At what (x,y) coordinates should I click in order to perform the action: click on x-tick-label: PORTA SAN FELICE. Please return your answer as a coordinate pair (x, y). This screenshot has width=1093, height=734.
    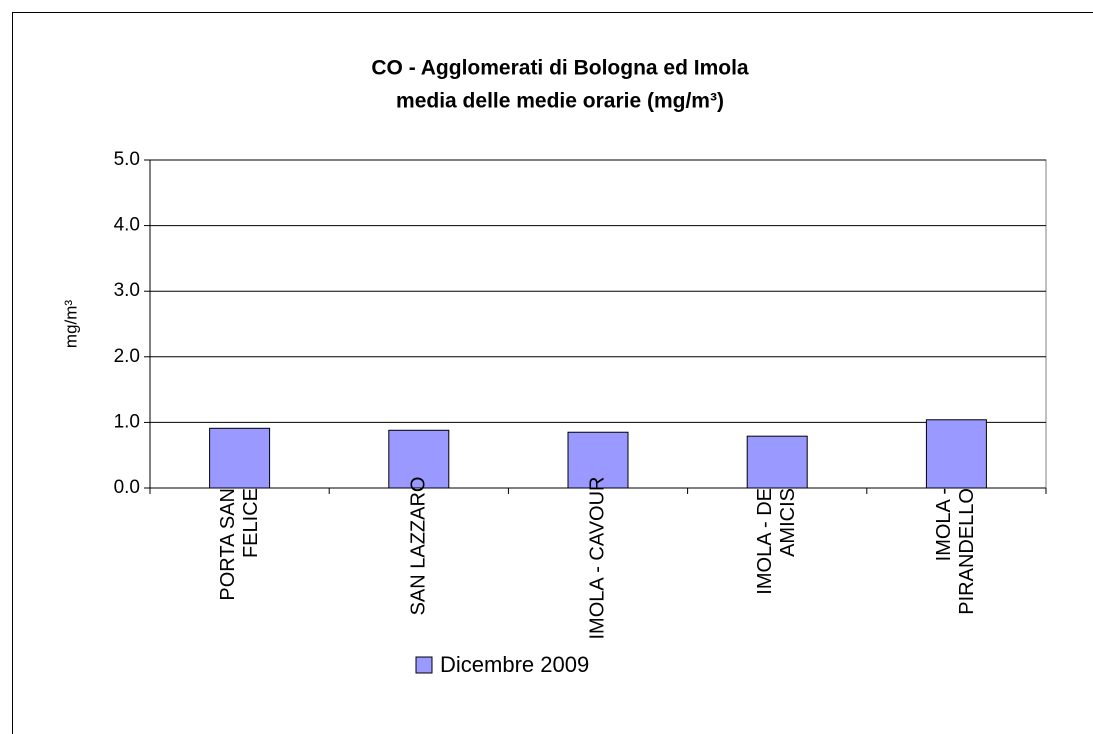
    Looking at the image, I should click on (239, 544).